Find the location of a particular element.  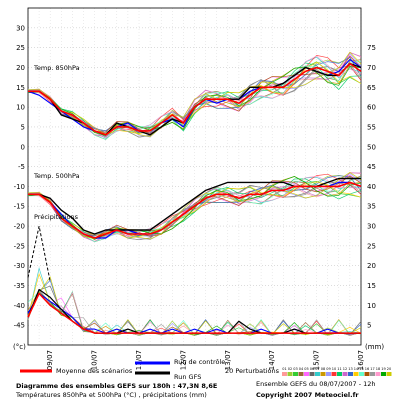

legend-pert-id-07: 07 is located at coordinates (317, 369).